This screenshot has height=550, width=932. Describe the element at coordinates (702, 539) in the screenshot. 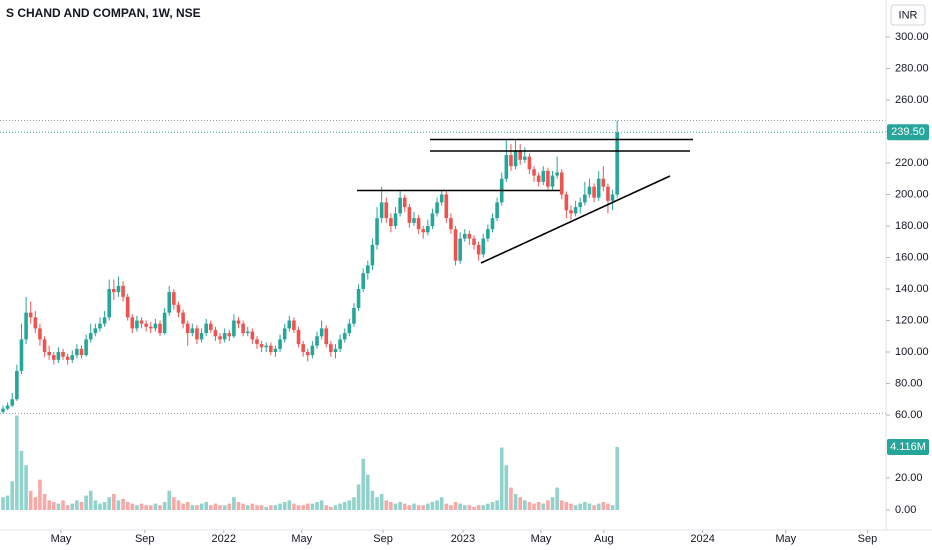

I see `x-tick-label: 2024` at that location.